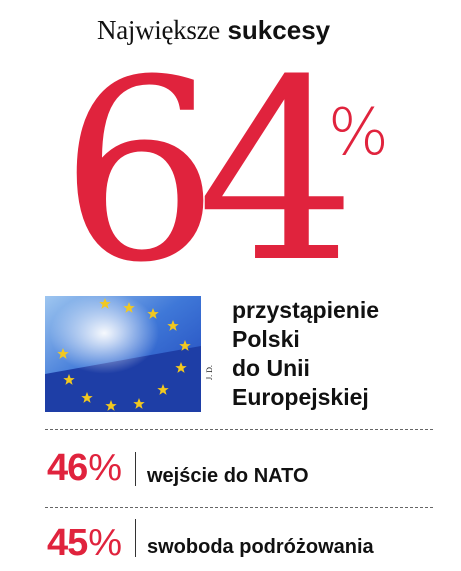  I want to click on title: Największe sukcesy, so click(247, 30).